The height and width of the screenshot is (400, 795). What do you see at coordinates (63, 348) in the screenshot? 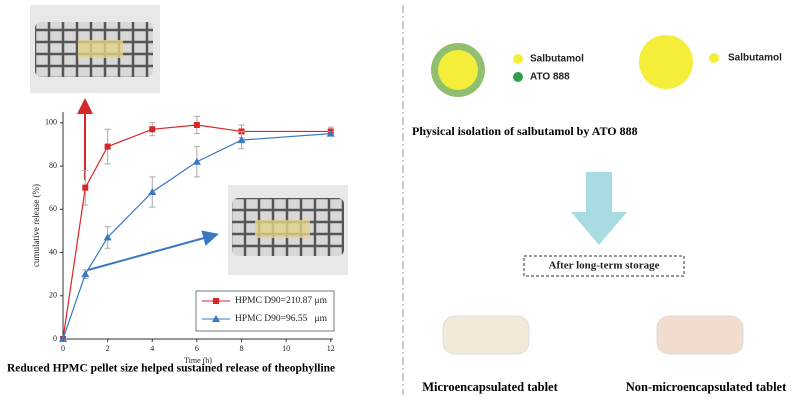
I see `x-tick-label: 0` at bounding box center [63, 348].